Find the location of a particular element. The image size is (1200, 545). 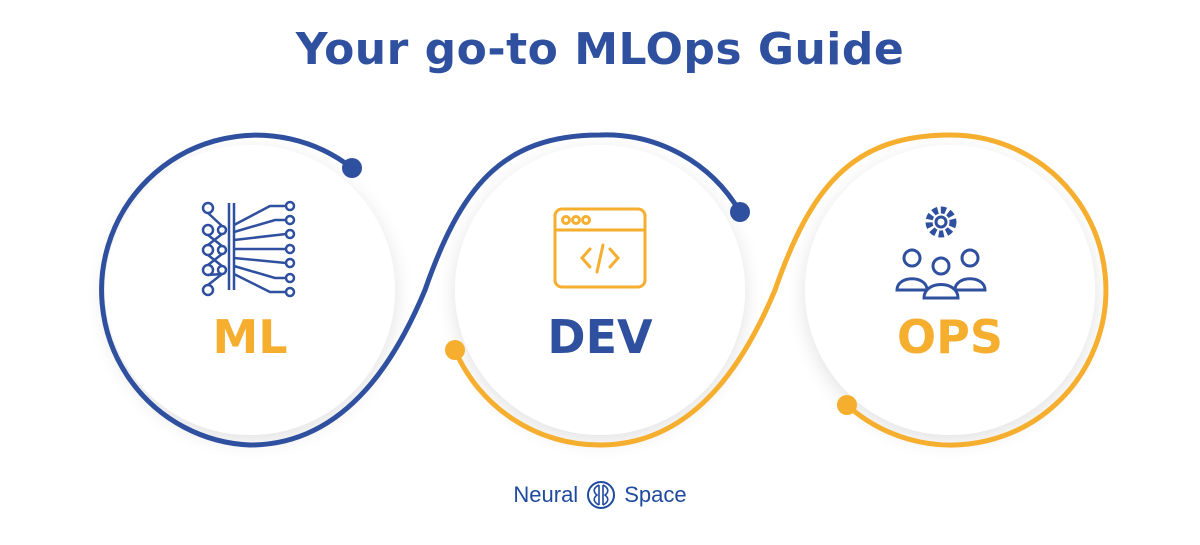

brain-circle-icon is located at coordinates (601, 495).